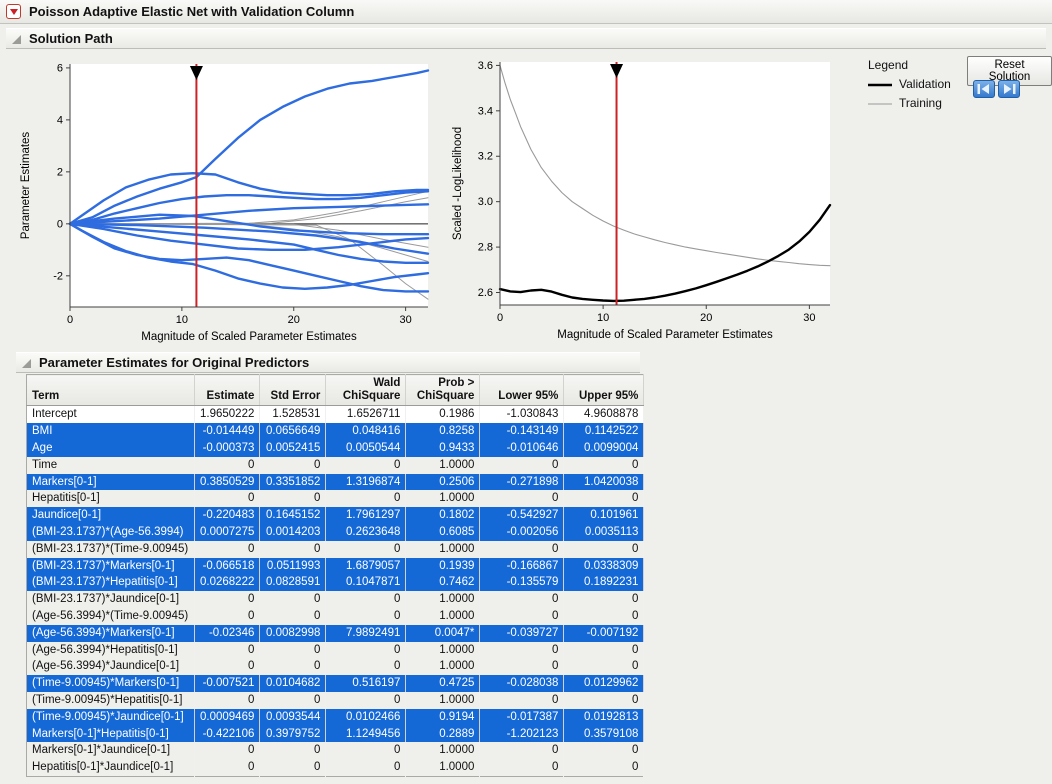 The width and height of the screenshot is (1052, 784). I want to click on red-triangle-menu-button, so click(13, 11).